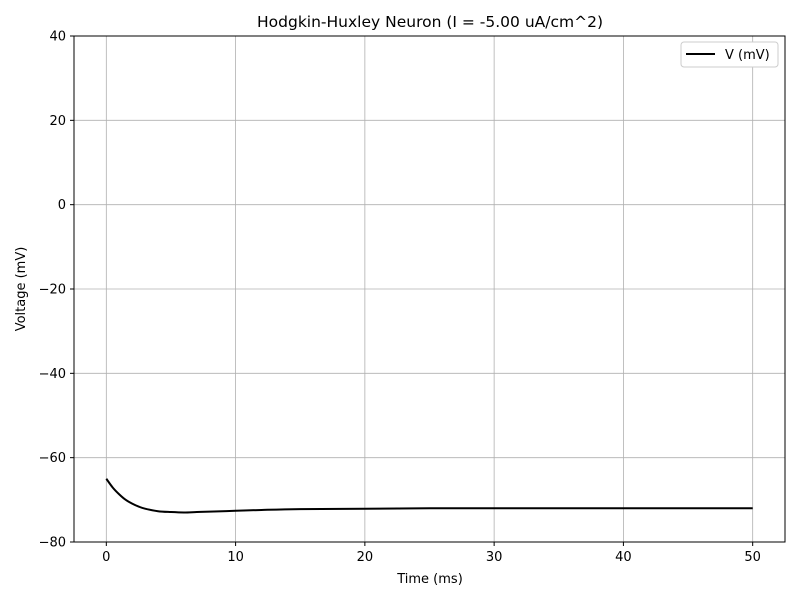 The width and height of the screenshot is (800, 600). I want to click on y-tick-label: 0, so click(62, 205).